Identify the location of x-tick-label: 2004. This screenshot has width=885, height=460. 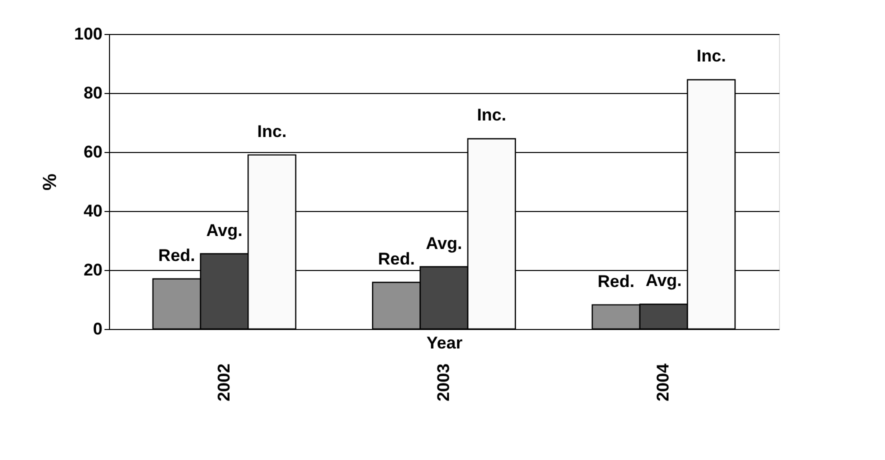
(663, 382).